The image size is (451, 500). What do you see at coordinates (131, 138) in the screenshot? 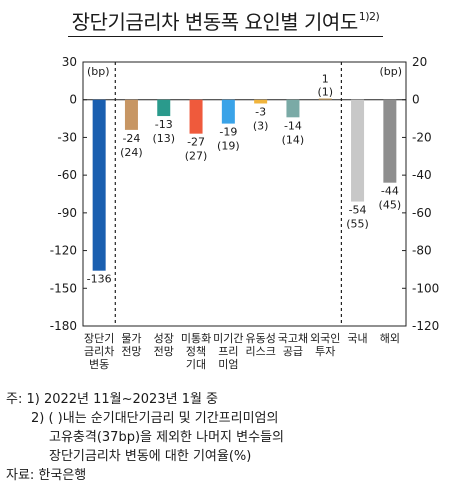
I see `bar-value-label: -24` at bounding box center [131, 138].